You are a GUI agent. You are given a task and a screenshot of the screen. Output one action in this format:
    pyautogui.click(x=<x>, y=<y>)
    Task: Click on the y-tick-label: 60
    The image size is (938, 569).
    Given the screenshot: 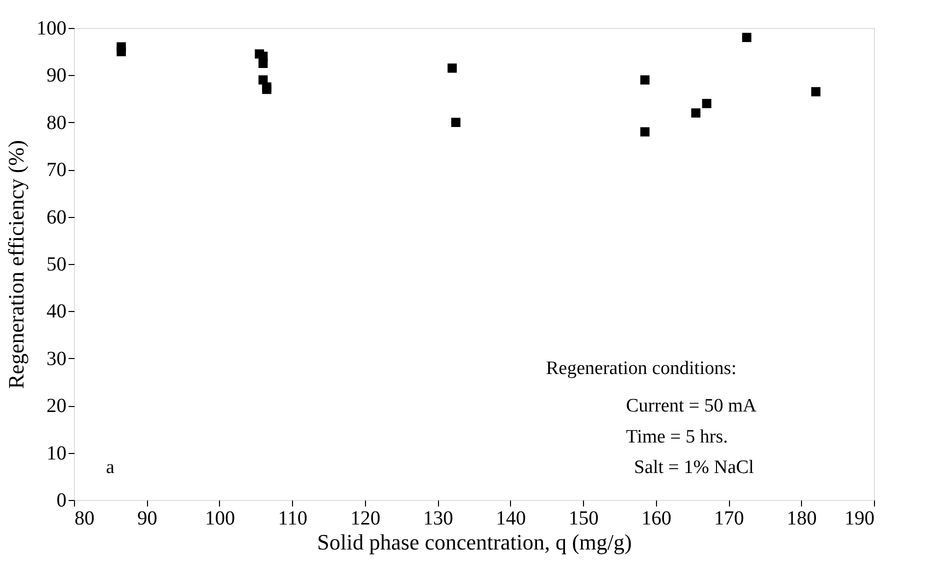 What is the action you would take?
    pyautogui.click(x=56, y=217)
    